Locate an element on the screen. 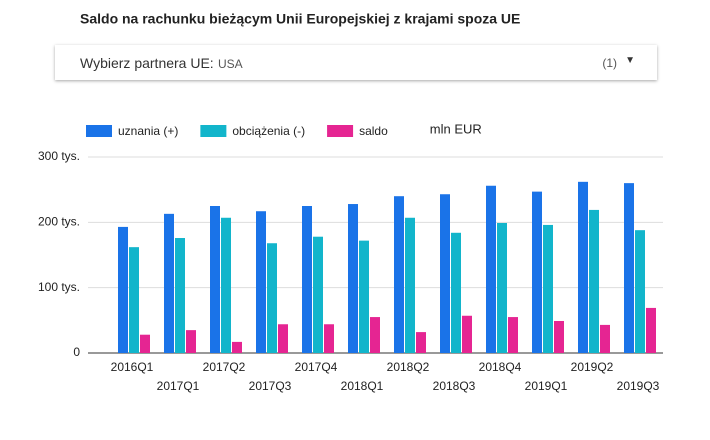  x-tick-label: 2019Q1 is located at coordinates (546, 386).